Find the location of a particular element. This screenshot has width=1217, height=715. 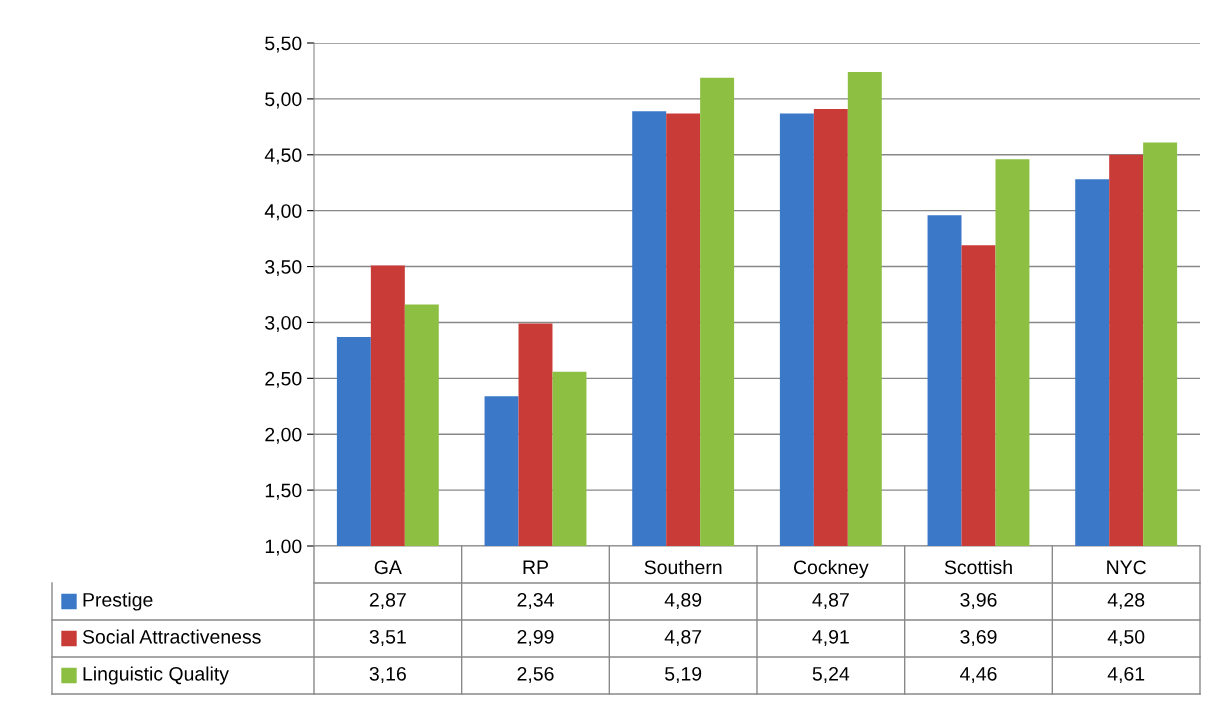

x-tick-label: RP is located at coordinates (535, 567).